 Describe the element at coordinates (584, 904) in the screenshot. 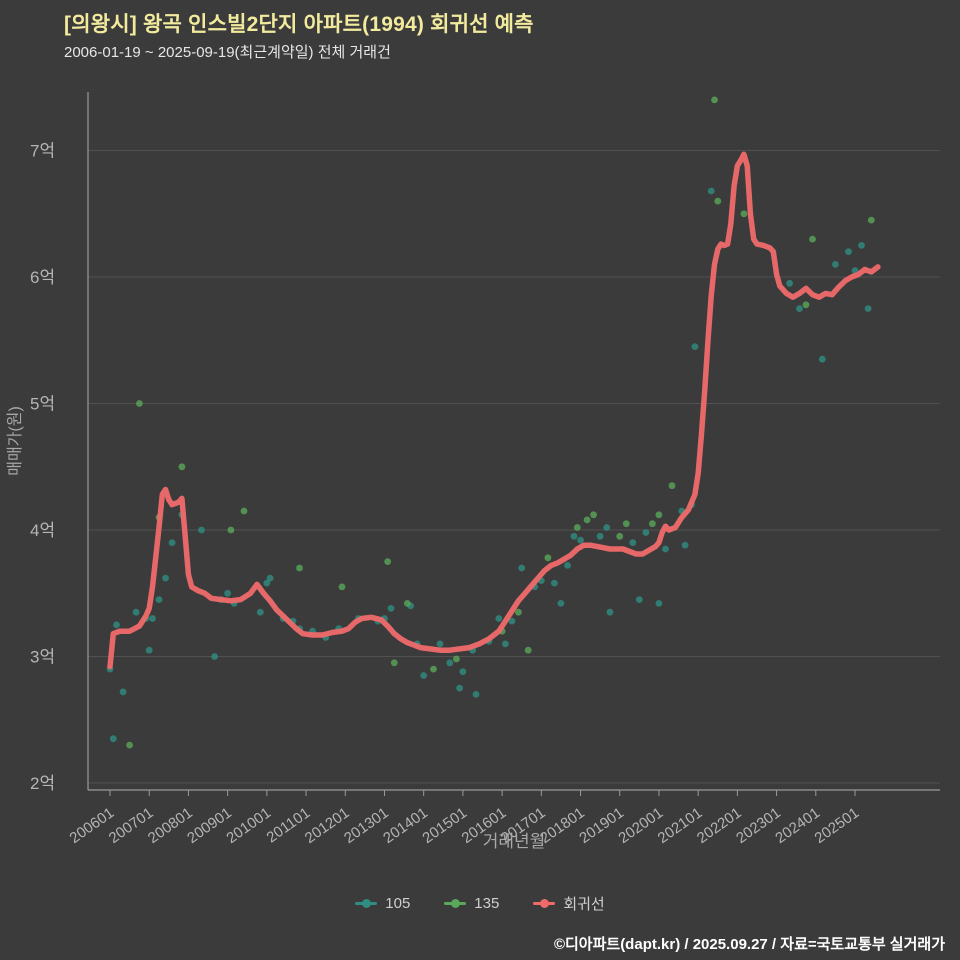

I see `legend-label: 회귀선` at that location.